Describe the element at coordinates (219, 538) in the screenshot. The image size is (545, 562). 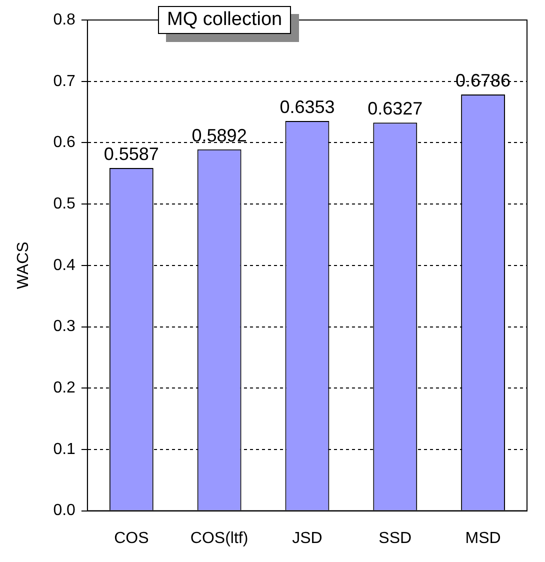
I see `x-tick-label: COS(ltf)` at that location.